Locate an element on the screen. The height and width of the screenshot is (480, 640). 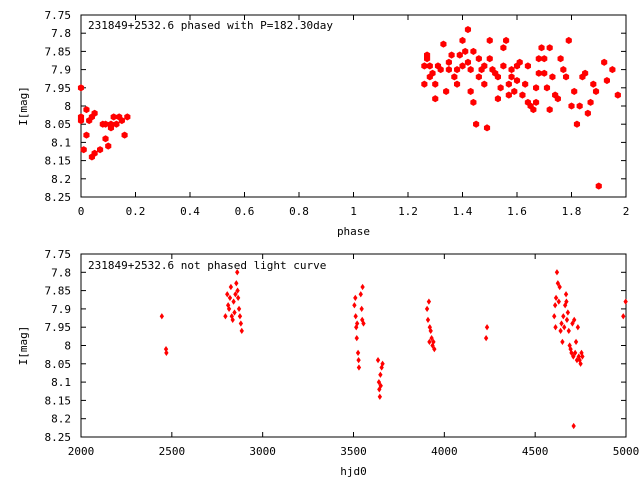
x-tick-label: 2000 is located at coordinates (81, 451).